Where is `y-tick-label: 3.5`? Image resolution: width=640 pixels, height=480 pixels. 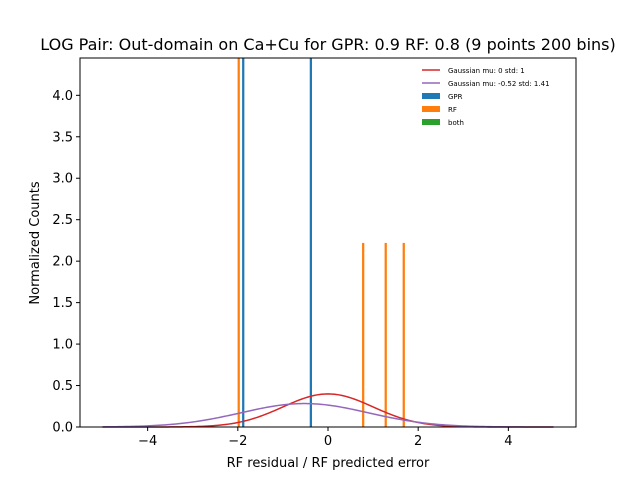
y-tick-label: 3.5 is located at coordinates (62, 137).